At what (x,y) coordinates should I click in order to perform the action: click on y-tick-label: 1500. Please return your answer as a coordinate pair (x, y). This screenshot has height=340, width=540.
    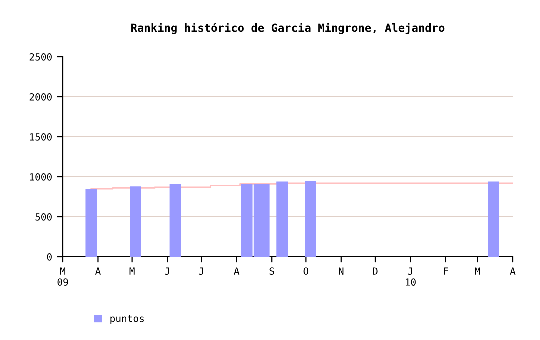
    Looking at the image, I should click on (41, 137).